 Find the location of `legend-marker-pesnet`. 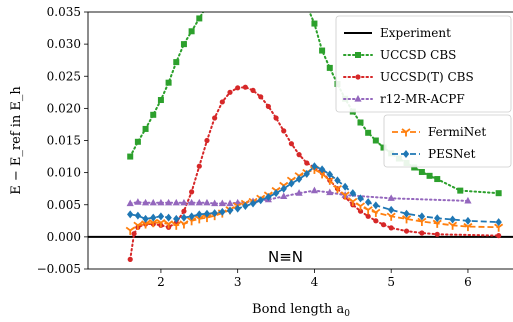

legend-marker-pesnet is located at coordinates (406, 154).